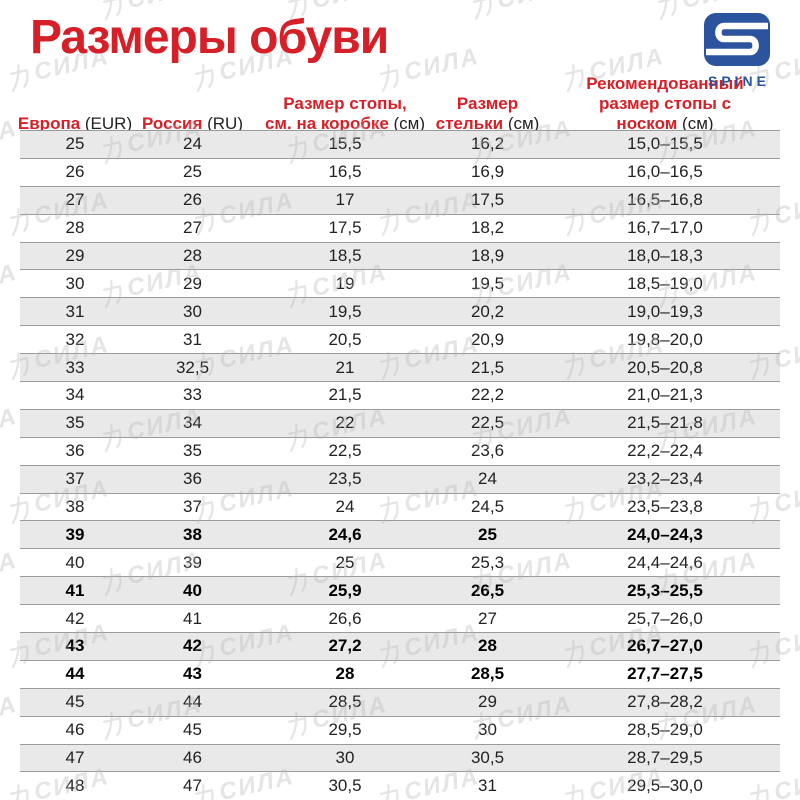 The height and width of the screenshot is (800, 800). Describe the element at coordinates (665, 311) in the screenshot. I see `cell: 19,0–19,3` at that location.